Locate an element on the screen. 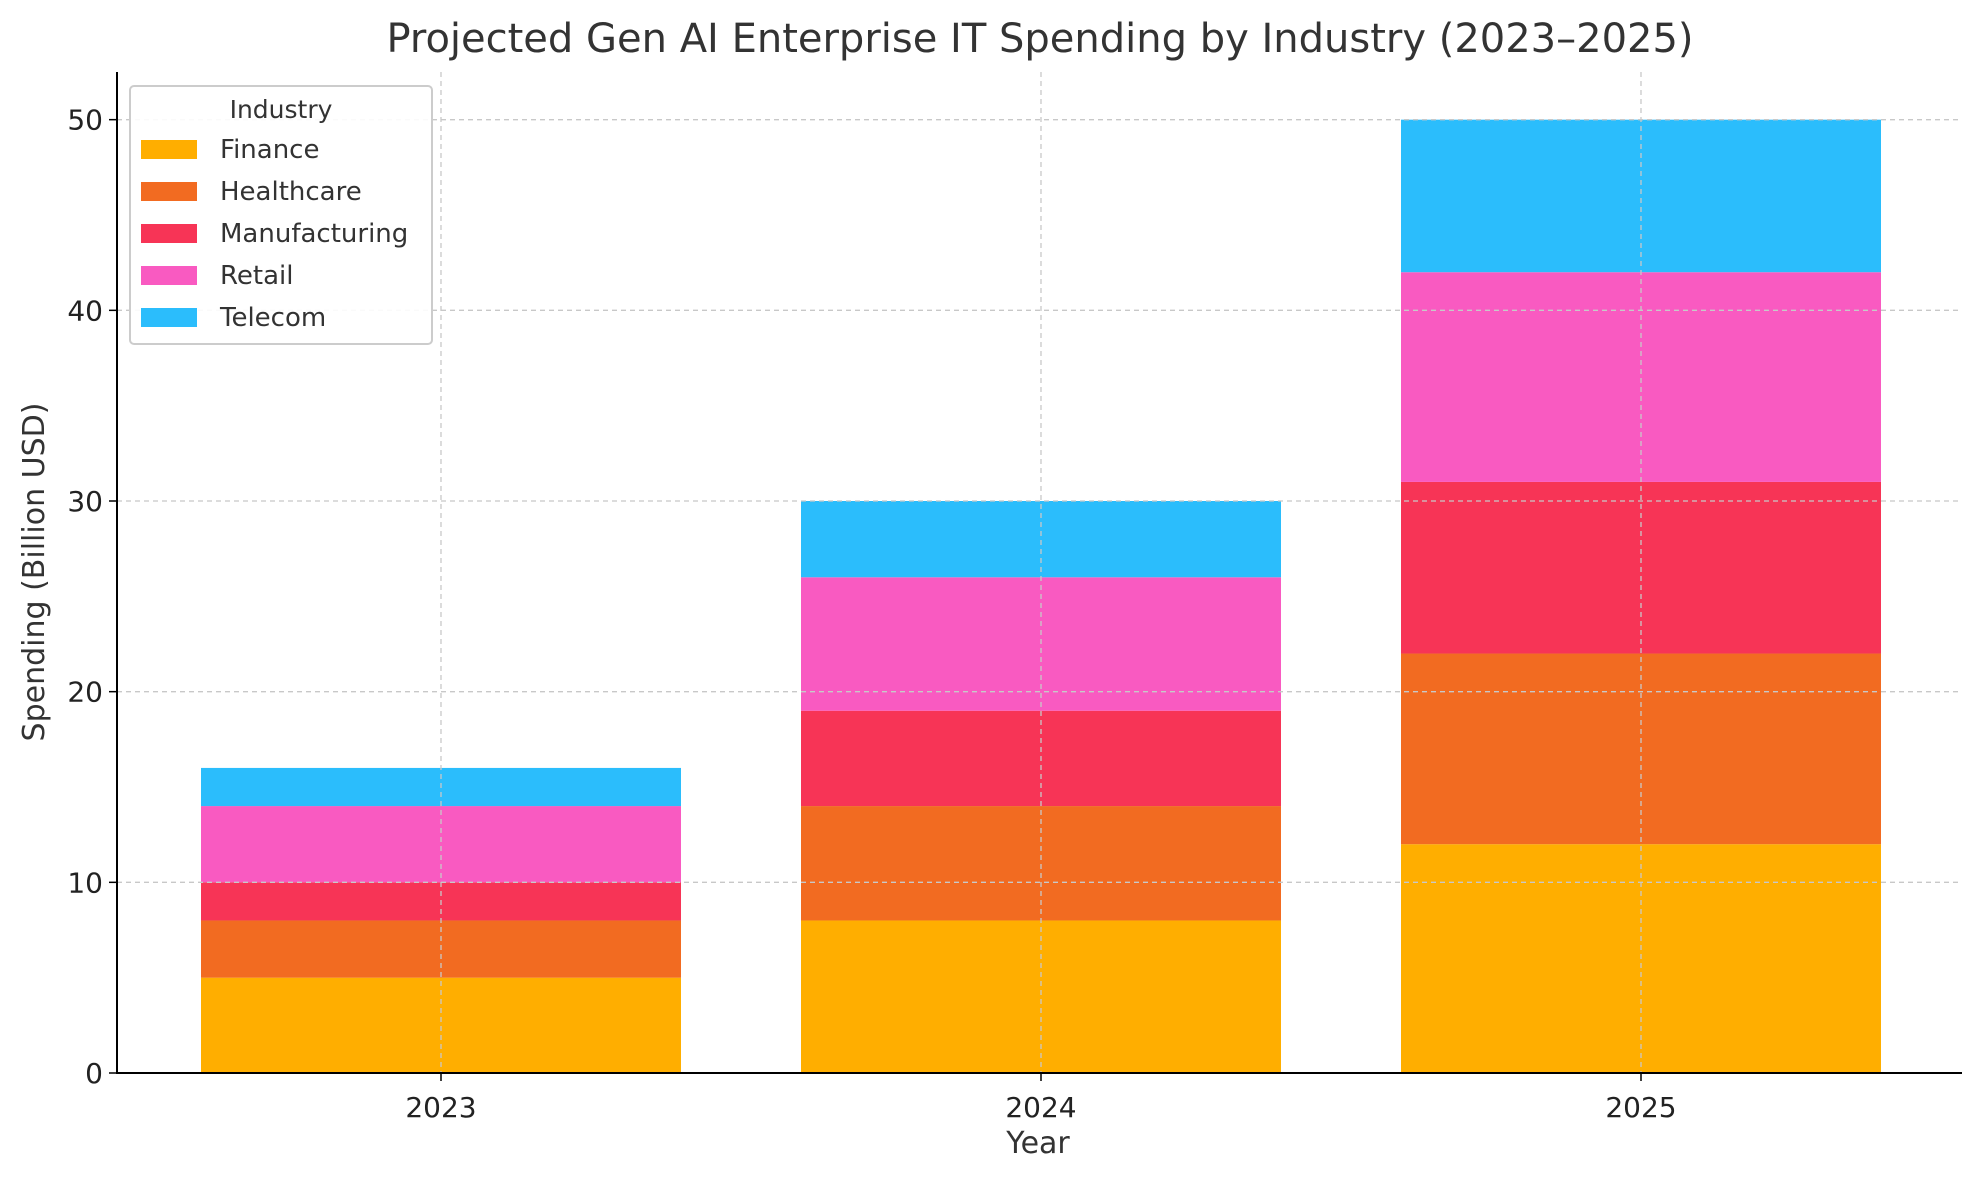  y-tick-label: 10 is located at coordinates (85, 882).